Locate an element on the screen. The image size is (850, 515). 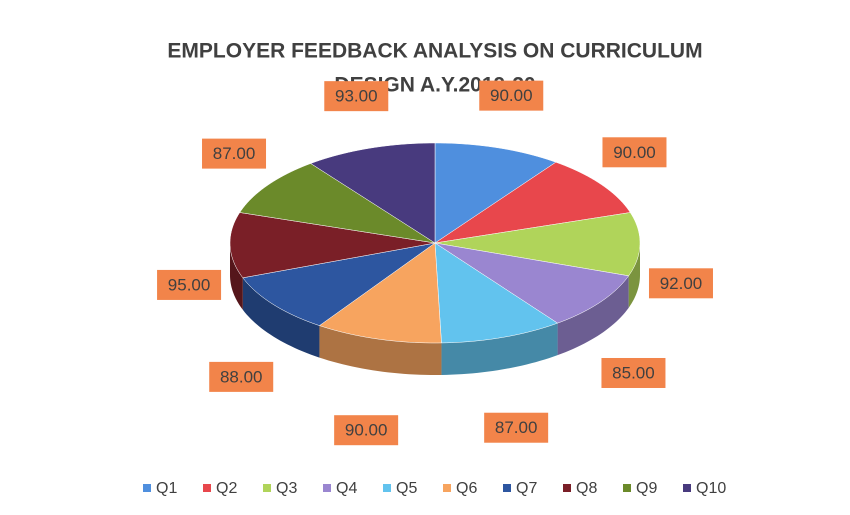
data-label: 95.00 is located at coordinates (189, 284).